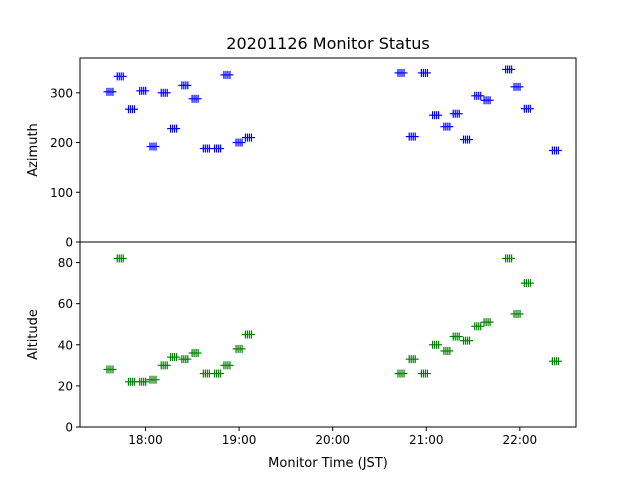  What do you see at coordinates (33, 150) in the screenshot?
I see `y-axis-label: Azimuth` at bounding box center [33, 150].